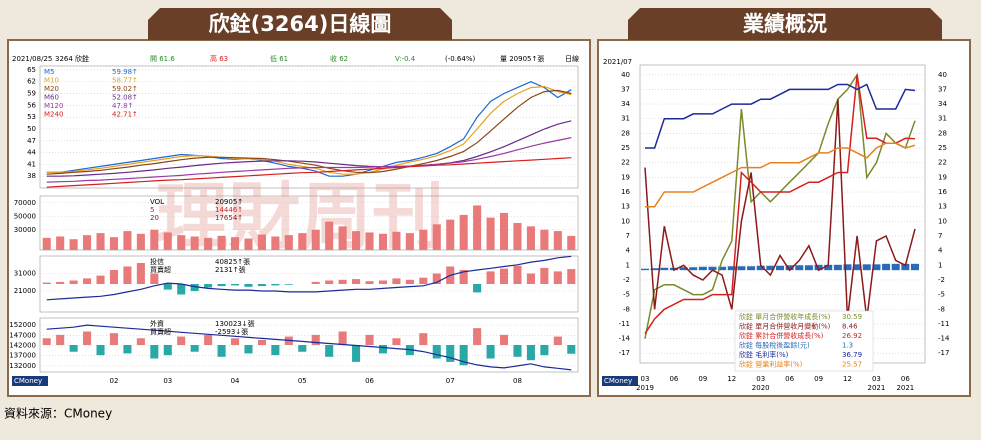  I want to click on y-tick-label: 38, so click(31, 176).